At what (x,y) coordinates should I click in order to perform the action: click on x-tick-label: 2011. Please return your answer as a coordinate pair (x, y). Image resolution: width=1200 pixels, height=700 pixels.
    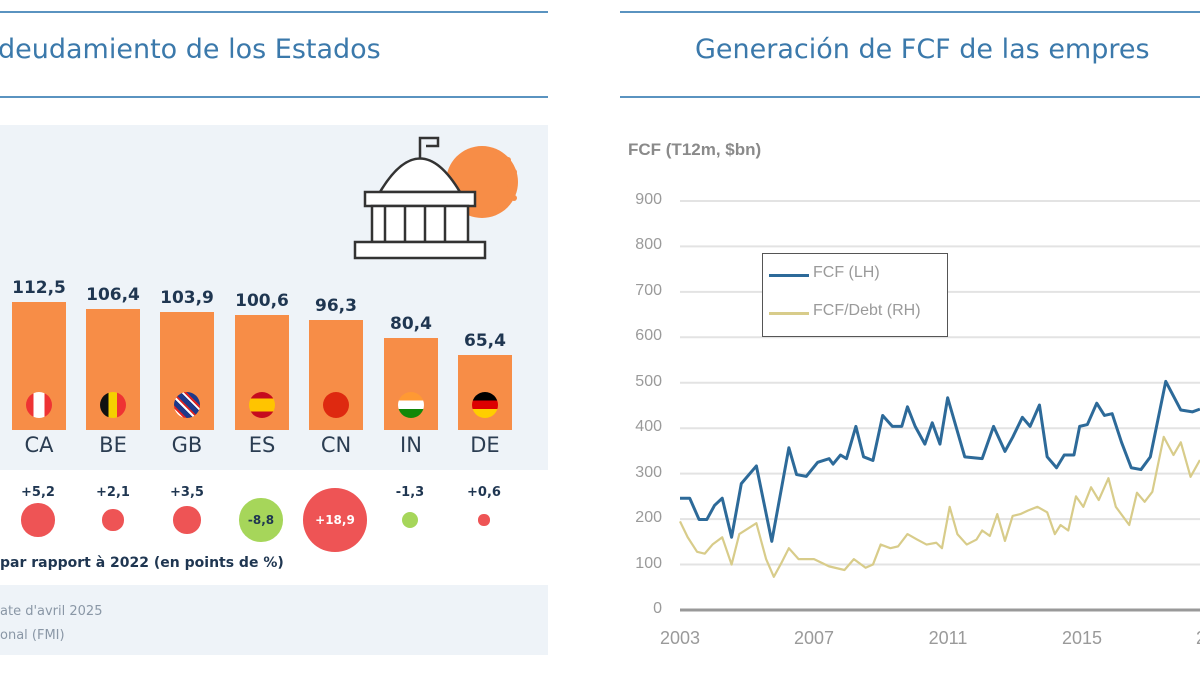
    Looking at the image, I should click on (948, 638).